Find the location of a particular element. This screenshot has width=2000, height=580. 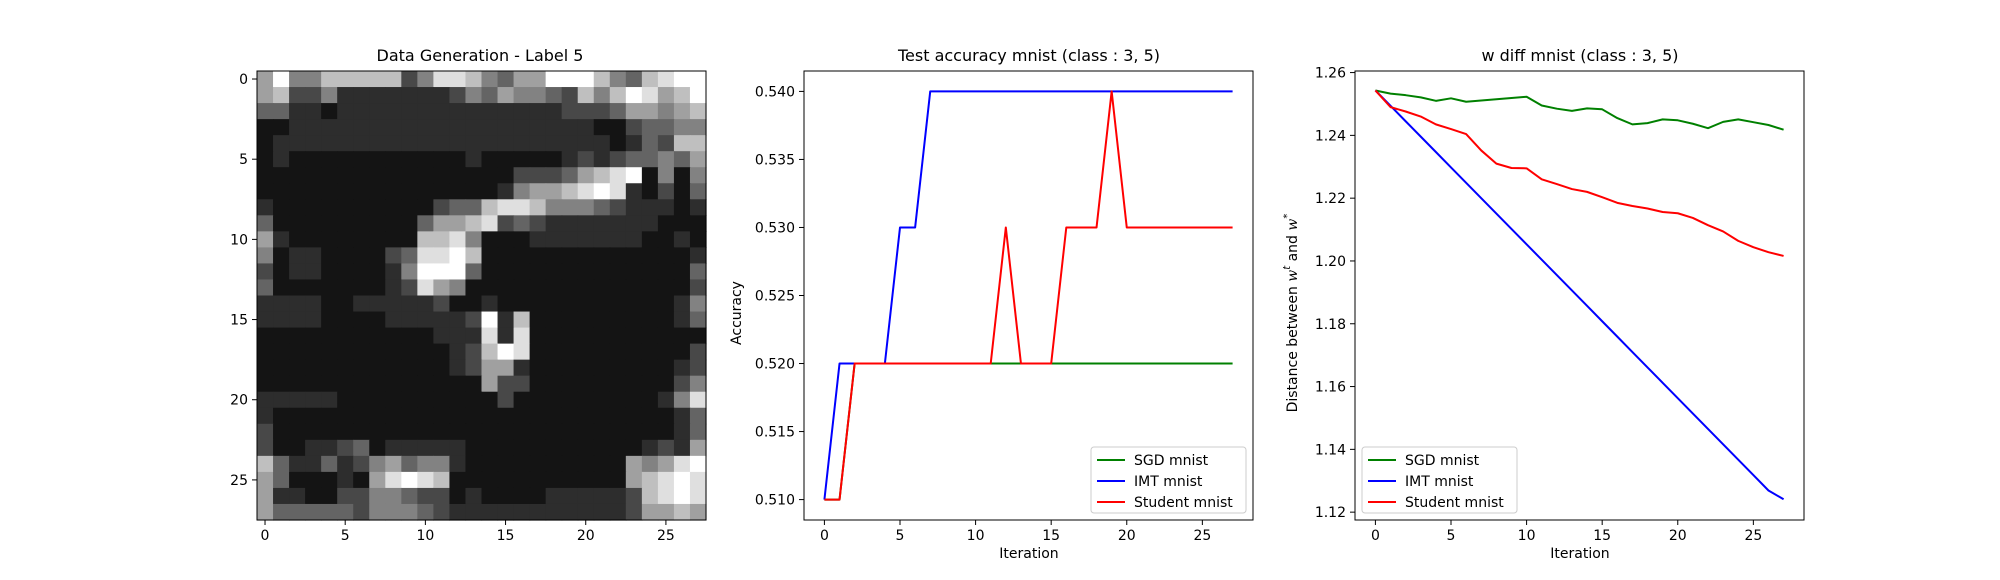

wdiff-y-label-sup-star: * is located at coordinates (1287, 216).